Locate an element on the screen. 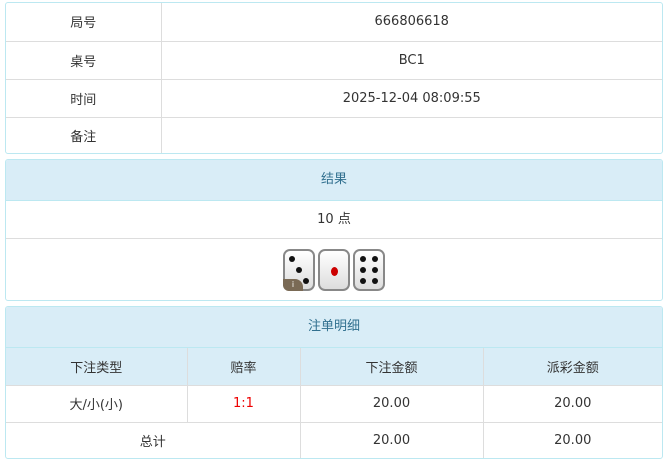 The image size is (666, 466). odds: 1:1 is located at coordinates (243, 403).